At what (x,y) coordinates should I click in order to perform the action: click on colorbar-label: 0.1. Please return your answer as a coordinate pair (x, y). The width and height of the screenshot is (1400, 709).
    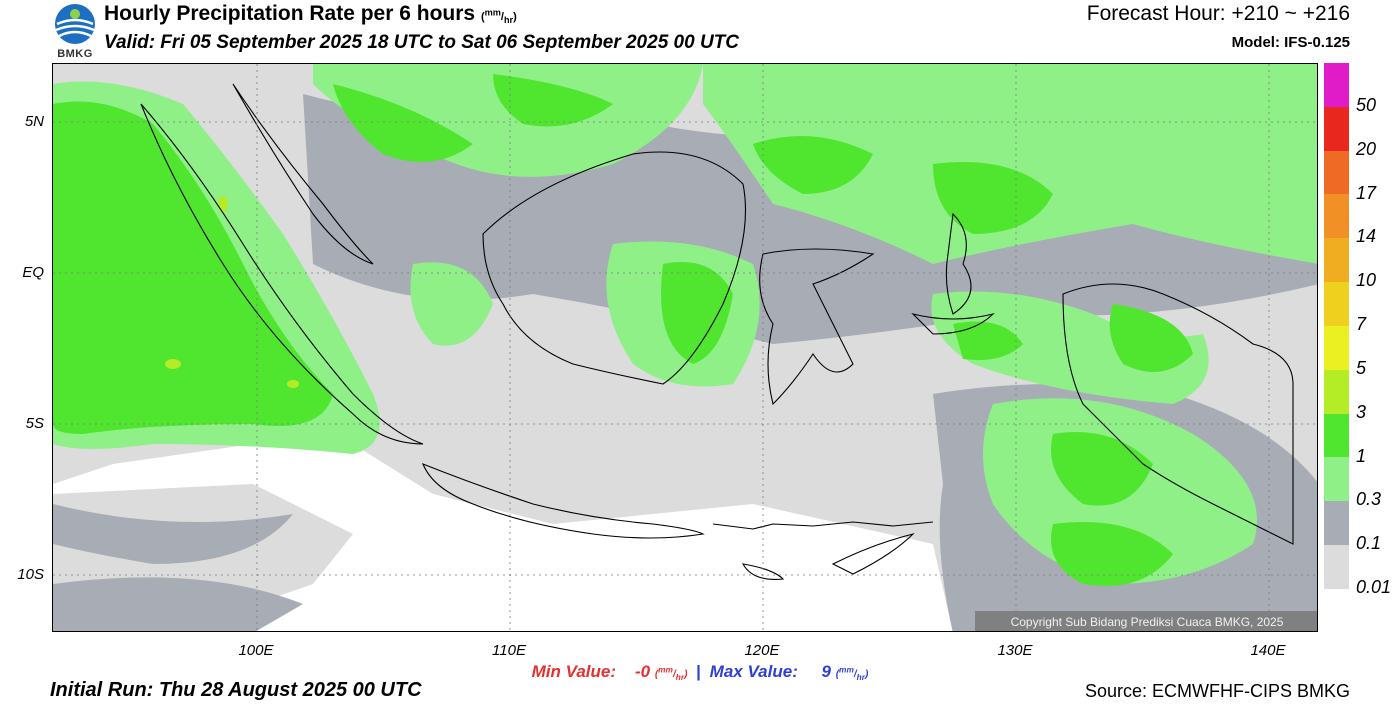
    Looking at the image, I should click on (1369, 543).